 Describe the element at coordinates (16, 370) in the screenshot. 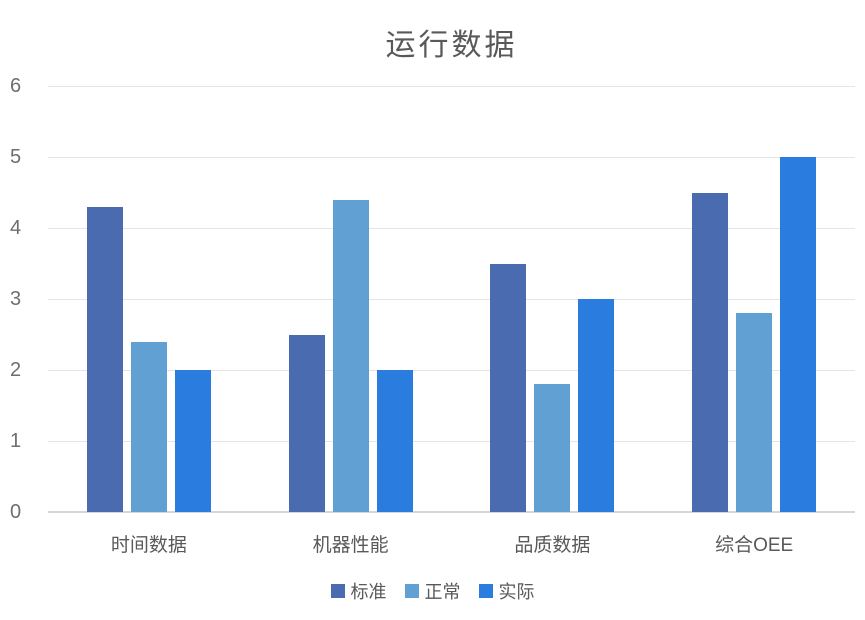

I see `y-tick-label: 2` at that location.